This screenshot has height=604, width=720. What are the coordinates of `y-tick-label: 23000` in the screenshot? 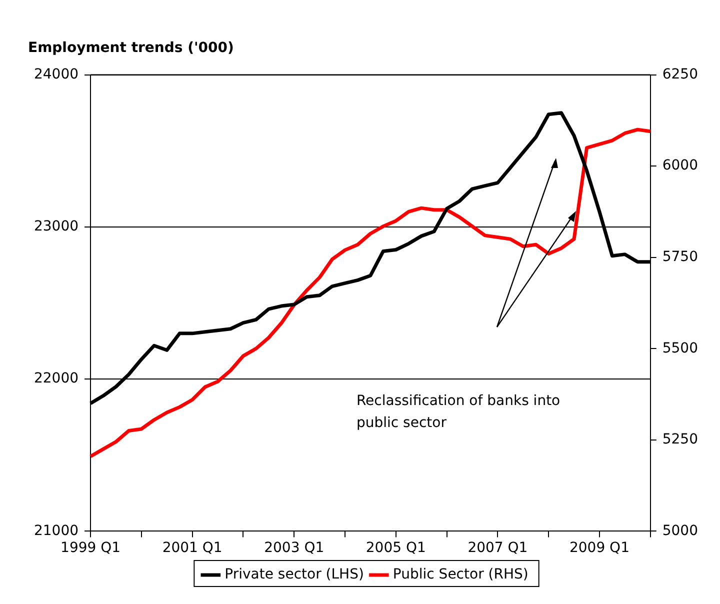 It's located at (56, 226).